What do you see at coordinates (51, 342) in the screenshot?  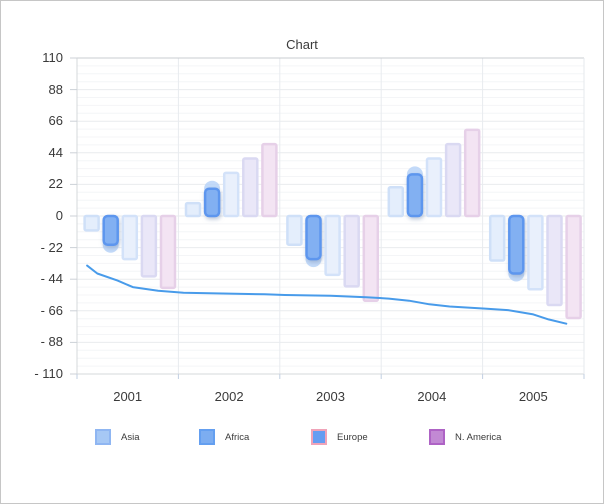 I see `y-axis-tick-label: - 88` at bounding box center [51, 342].